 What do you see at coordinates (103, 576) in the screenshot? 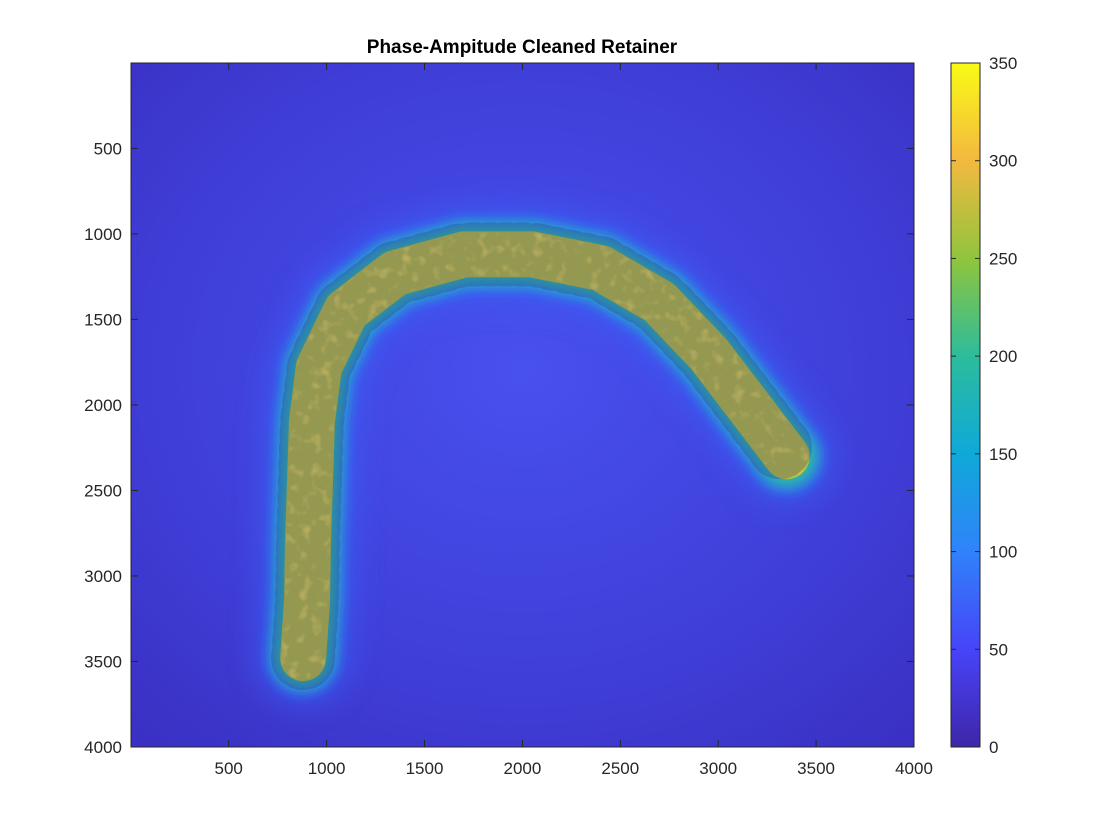
I see `y-tick-label: 3000` at bounding box center [103, 576].